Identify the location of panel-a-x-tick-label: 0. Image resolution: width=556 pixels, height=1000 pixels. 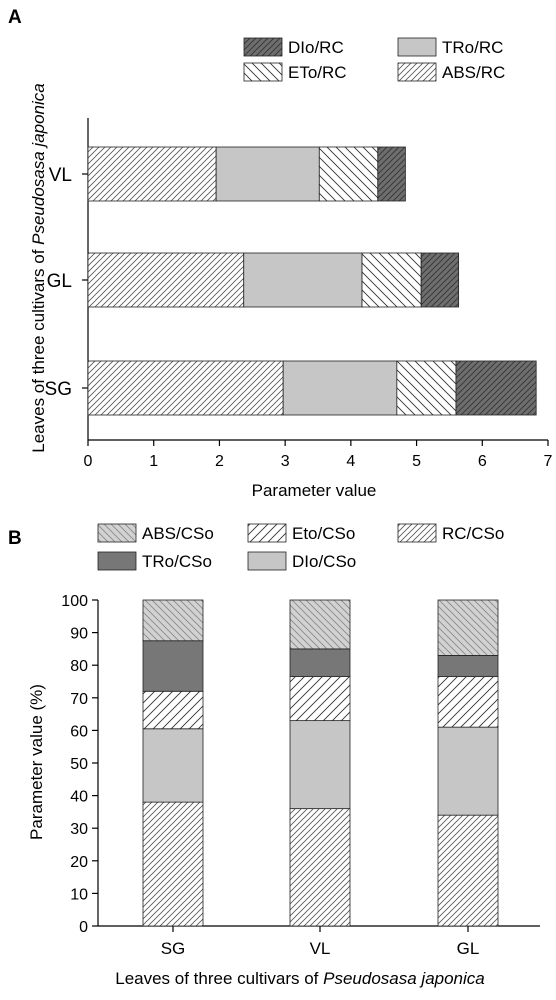
(88, 461).